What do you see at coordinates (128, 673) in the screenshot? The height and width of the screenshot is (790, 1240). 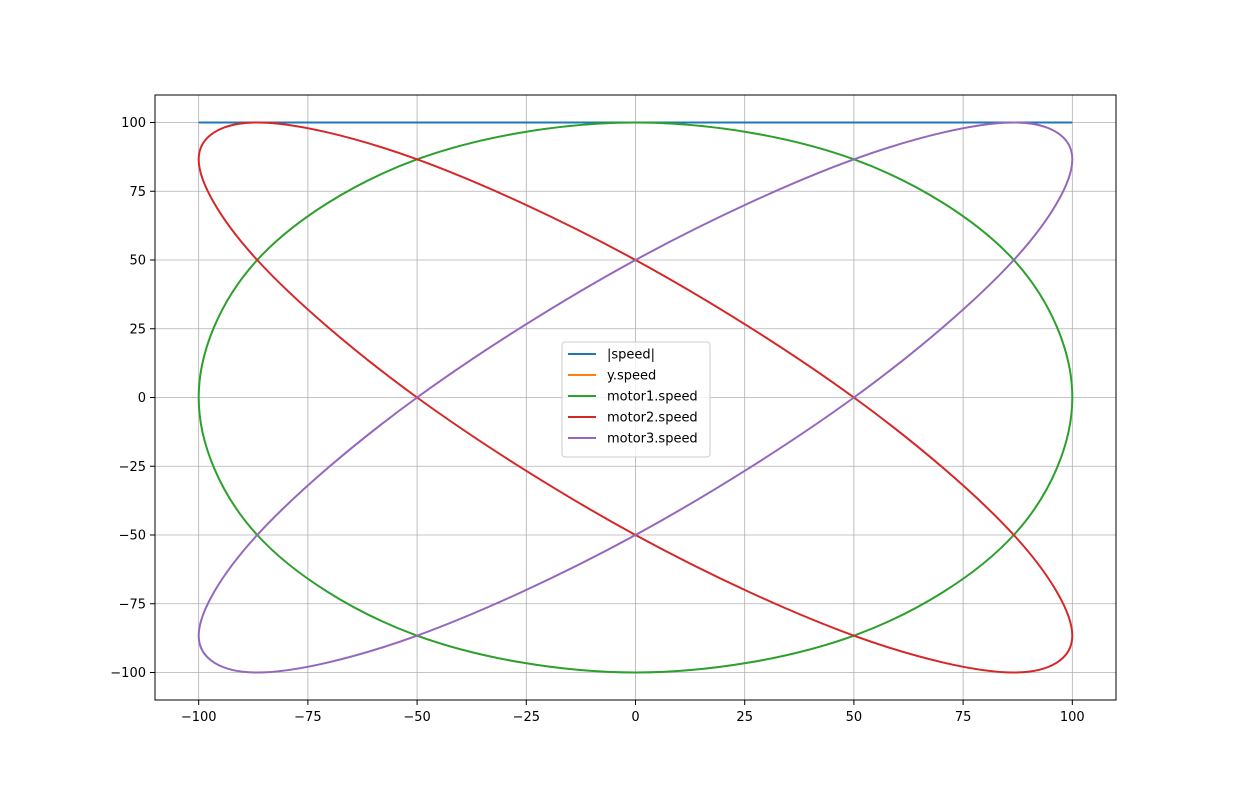 I see `y-tick-label: −100` at bounding box center [128, 673].